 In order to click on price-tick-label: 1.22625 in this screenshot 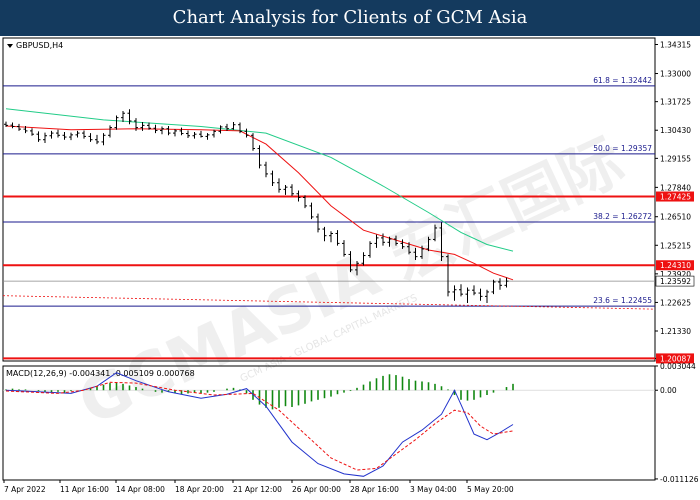, I will do `click(675, 302)`.